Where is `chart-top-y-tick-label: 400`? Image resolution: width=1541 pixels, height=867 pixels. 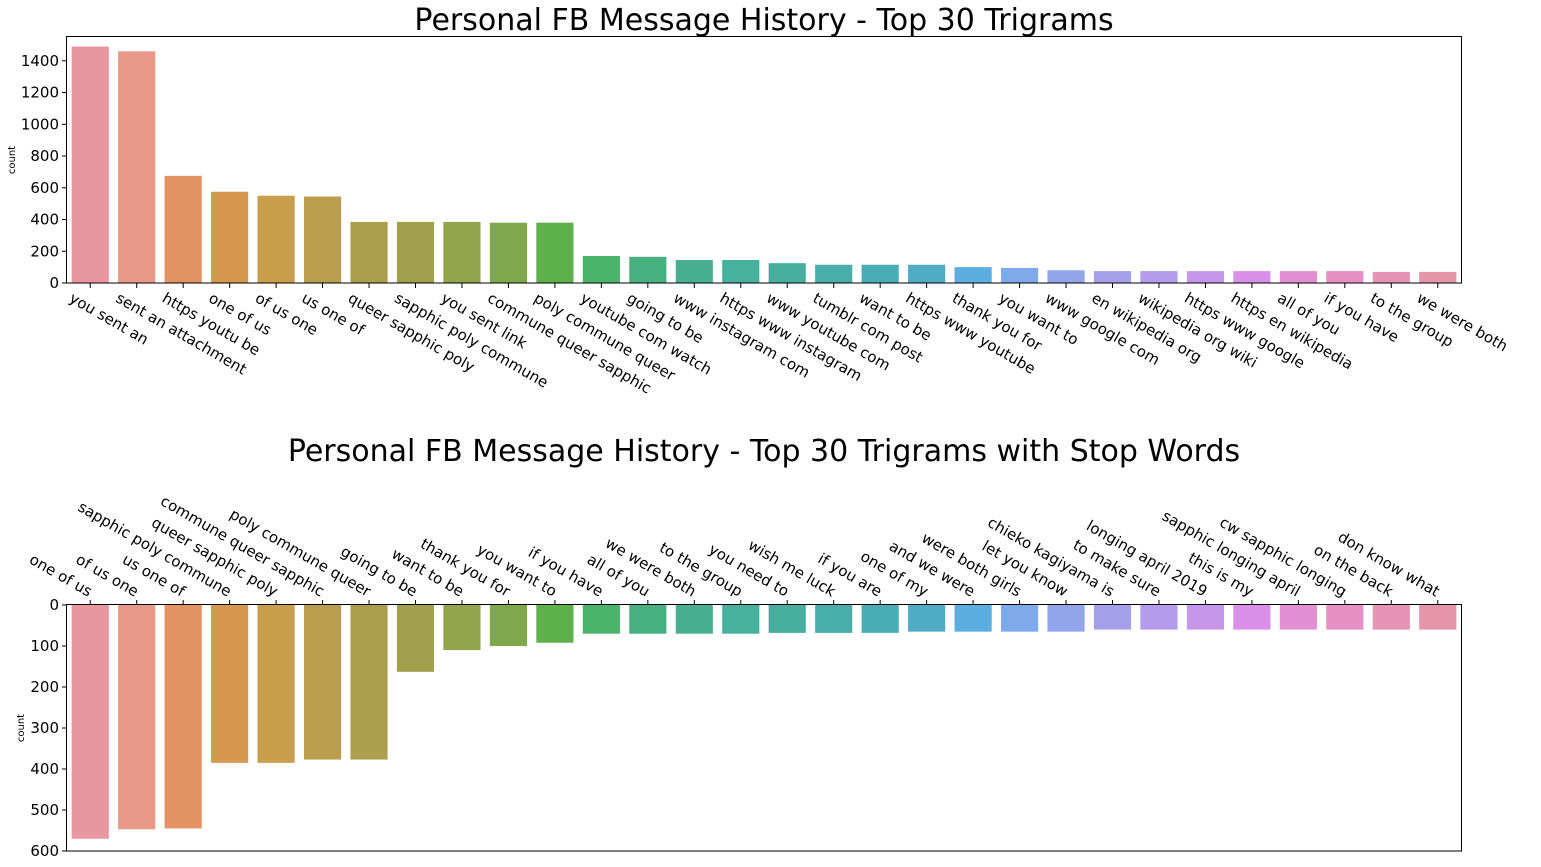
chart-top-y-tick-label: 400 is located at coordinates (44, 220).